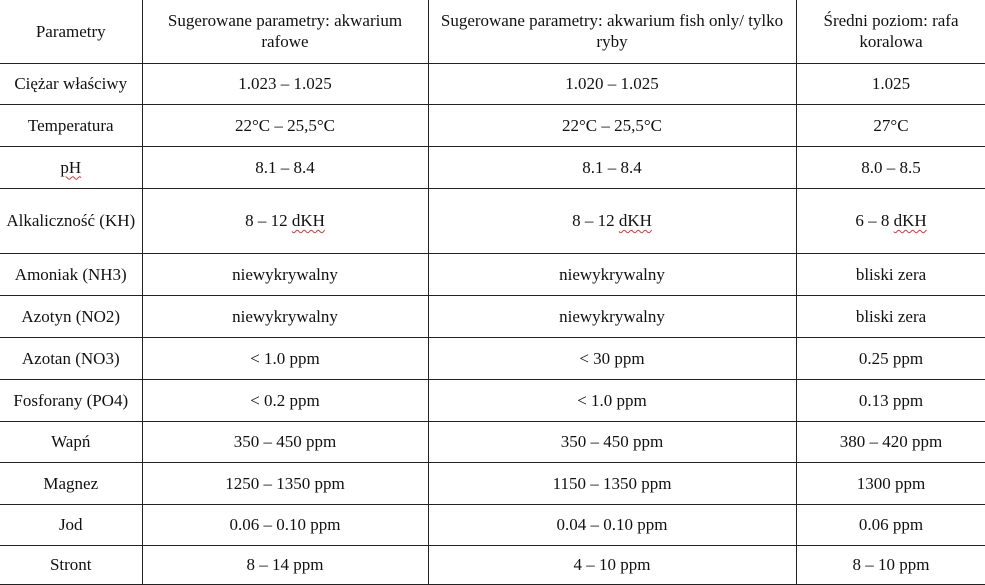  Describe the element at coordinates (285, 441) in the screenshot. I see `cell-reef: 350 – 450 ppm` at that location.